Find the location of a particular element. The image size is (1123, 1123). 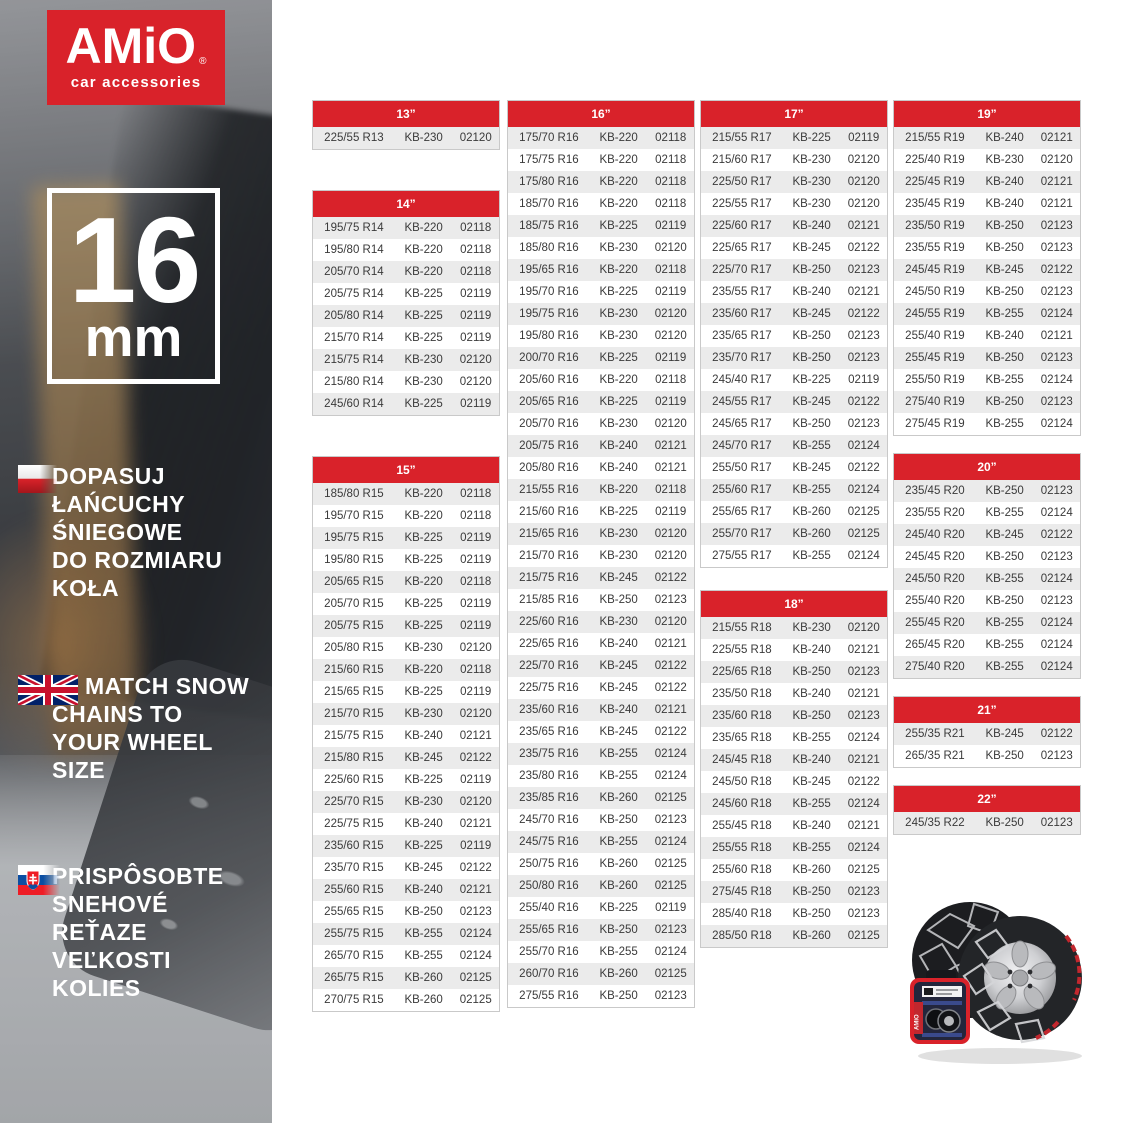

tire-size-cell: 205/80 R16 is located at coordinates (549, 468).